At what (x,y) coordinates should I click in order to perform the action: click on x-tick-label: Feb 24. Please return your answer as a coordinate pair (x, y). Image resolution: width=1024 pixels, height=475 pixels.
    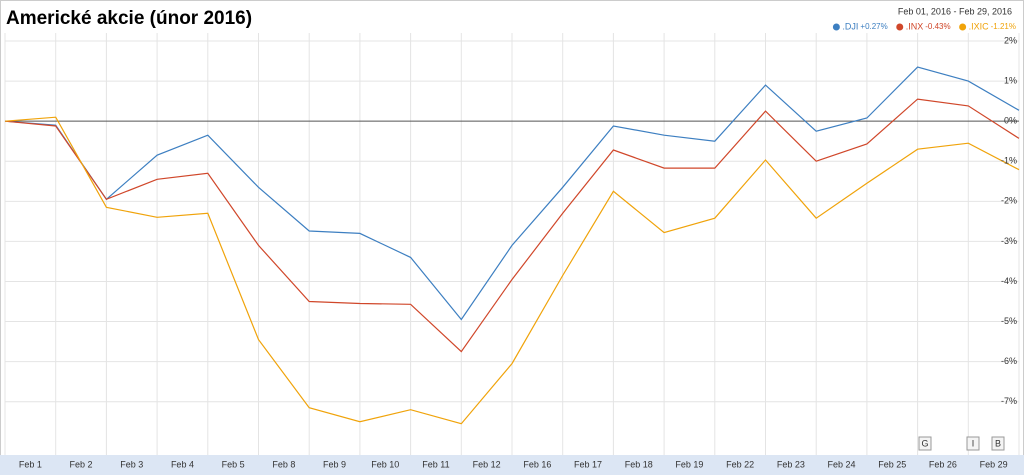
    Looking at the image, I should click on (842, 464).